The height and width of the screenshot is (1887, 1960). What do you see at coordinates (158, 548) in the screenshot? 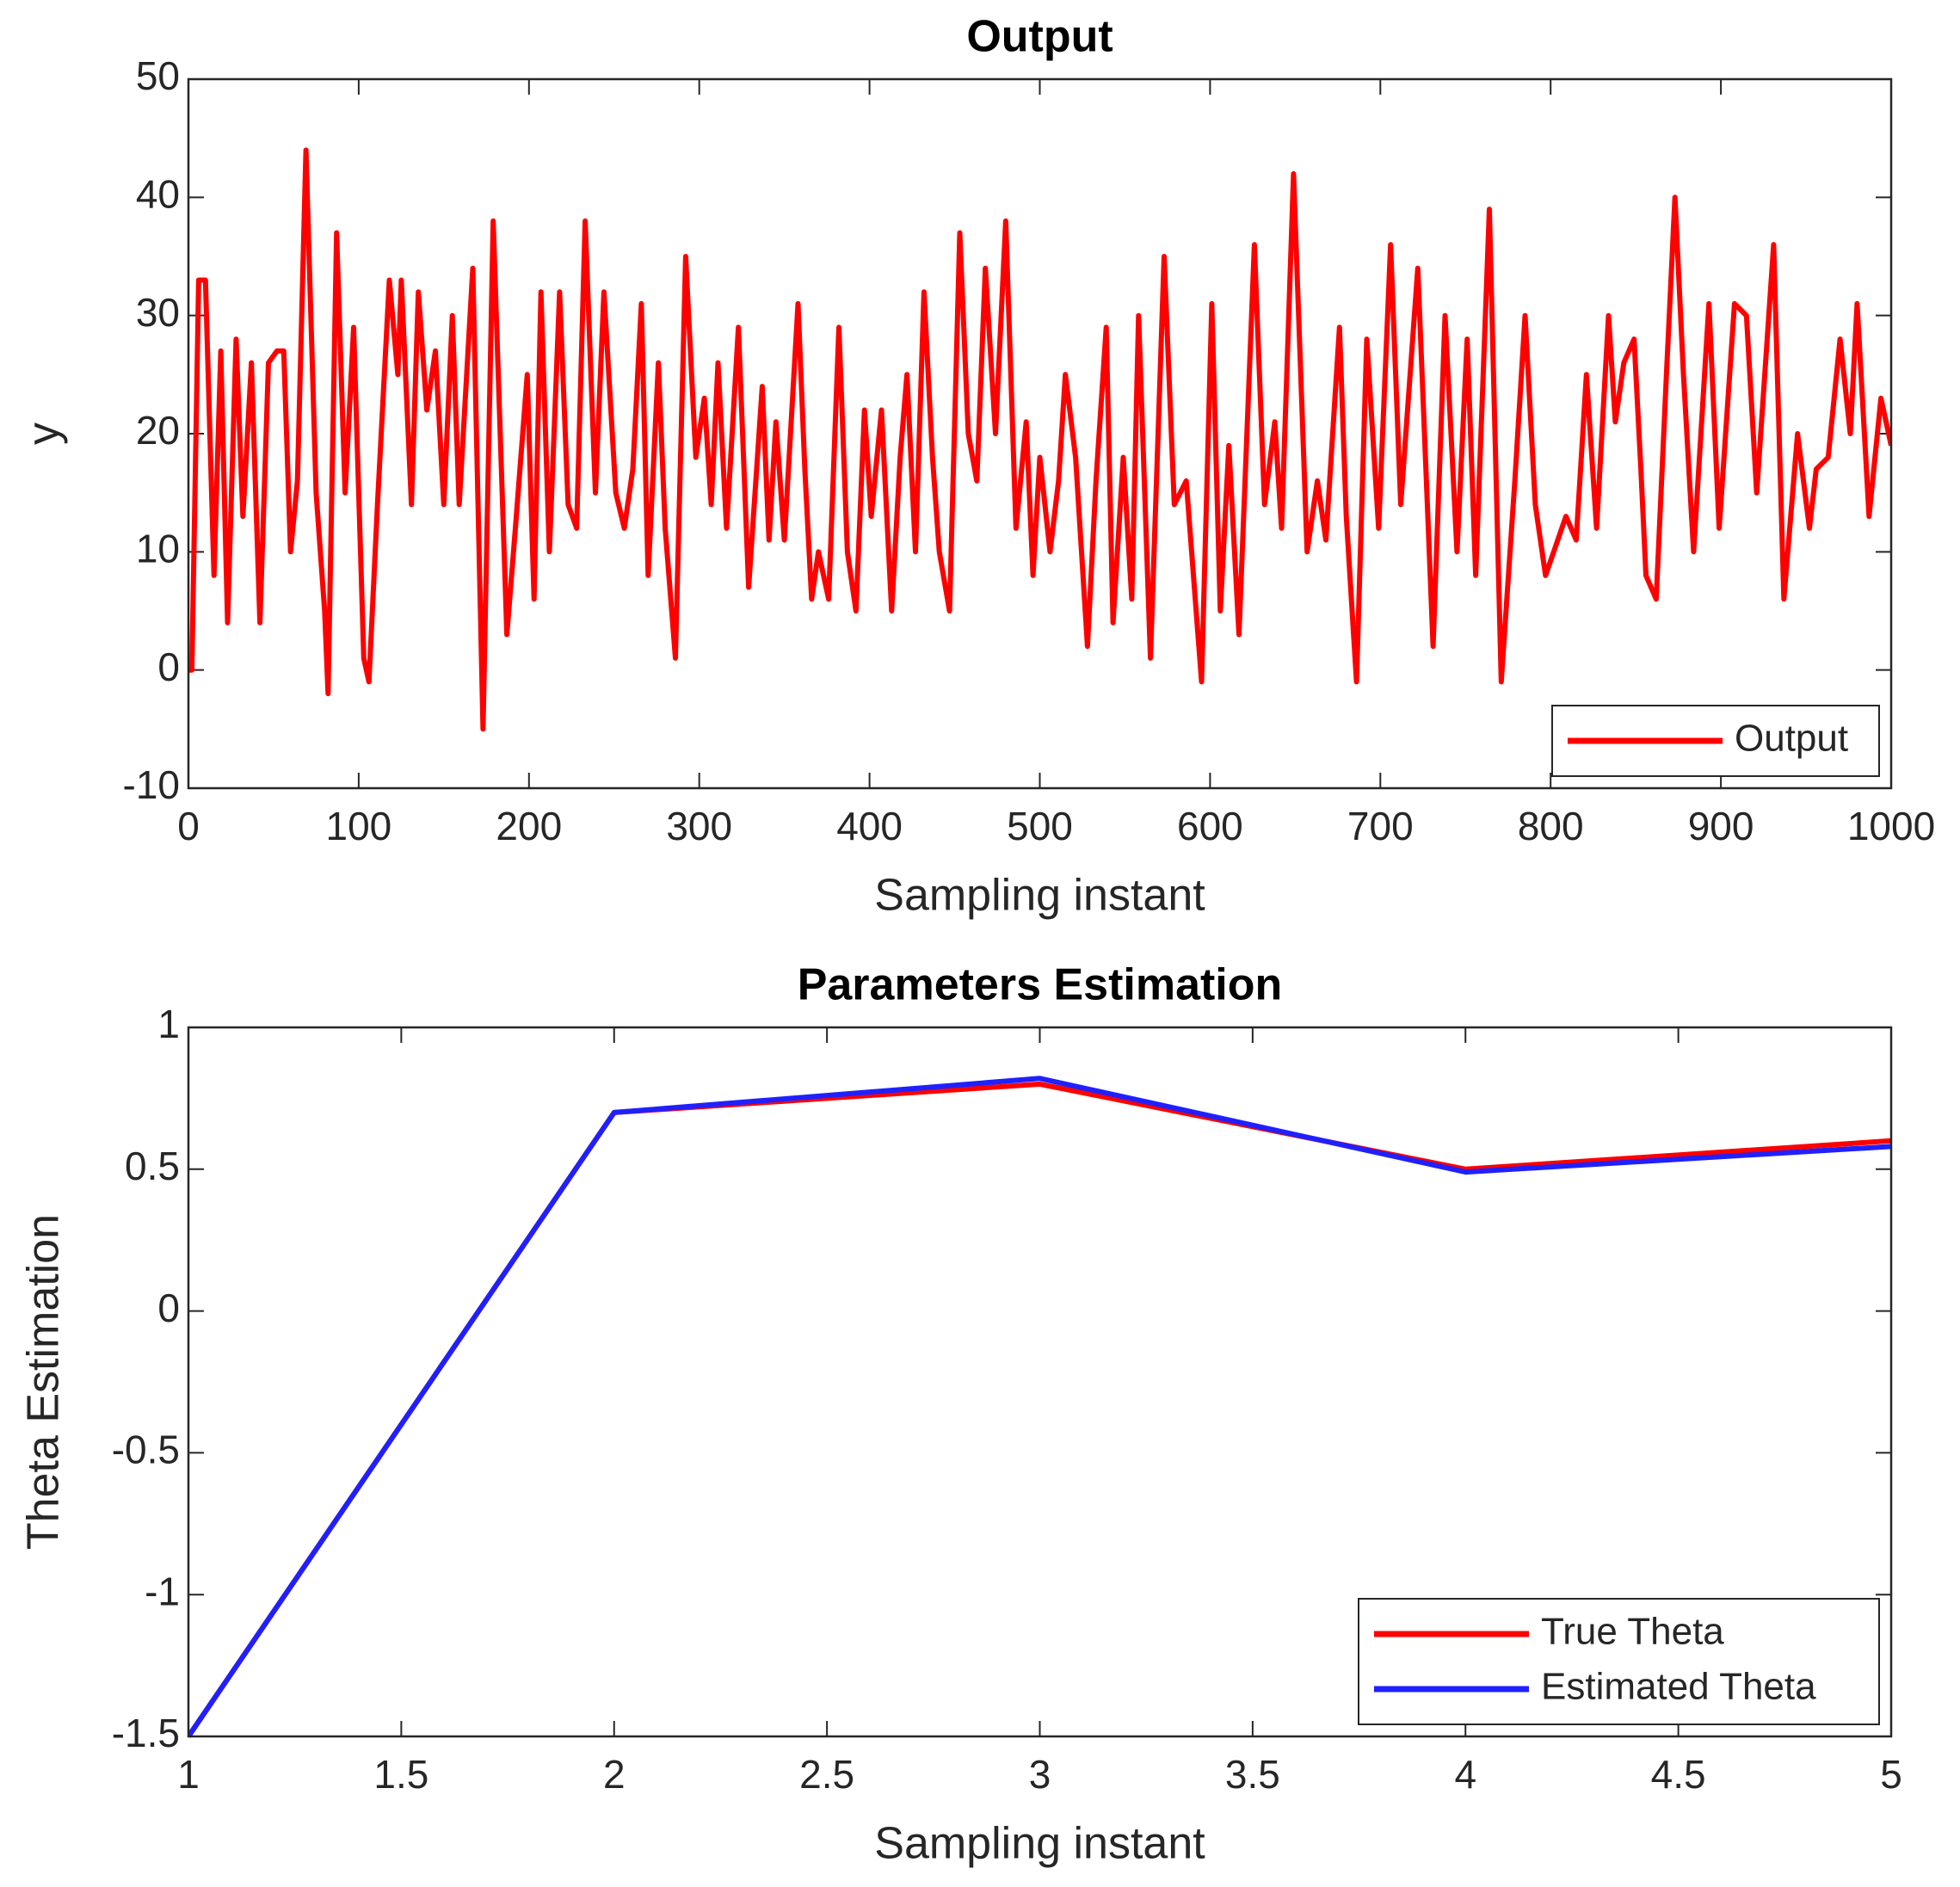
I see `y-tick-label: 10` at bounding box center [158, 548].